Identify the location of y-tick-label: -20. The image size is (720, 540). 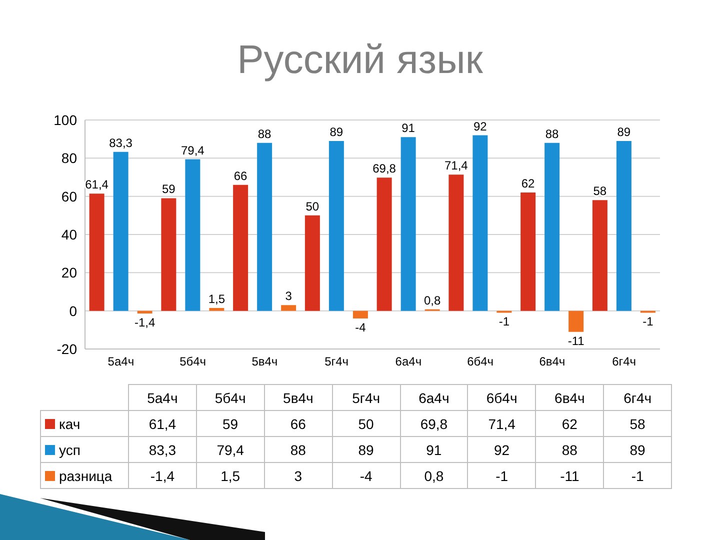
(67, 348).